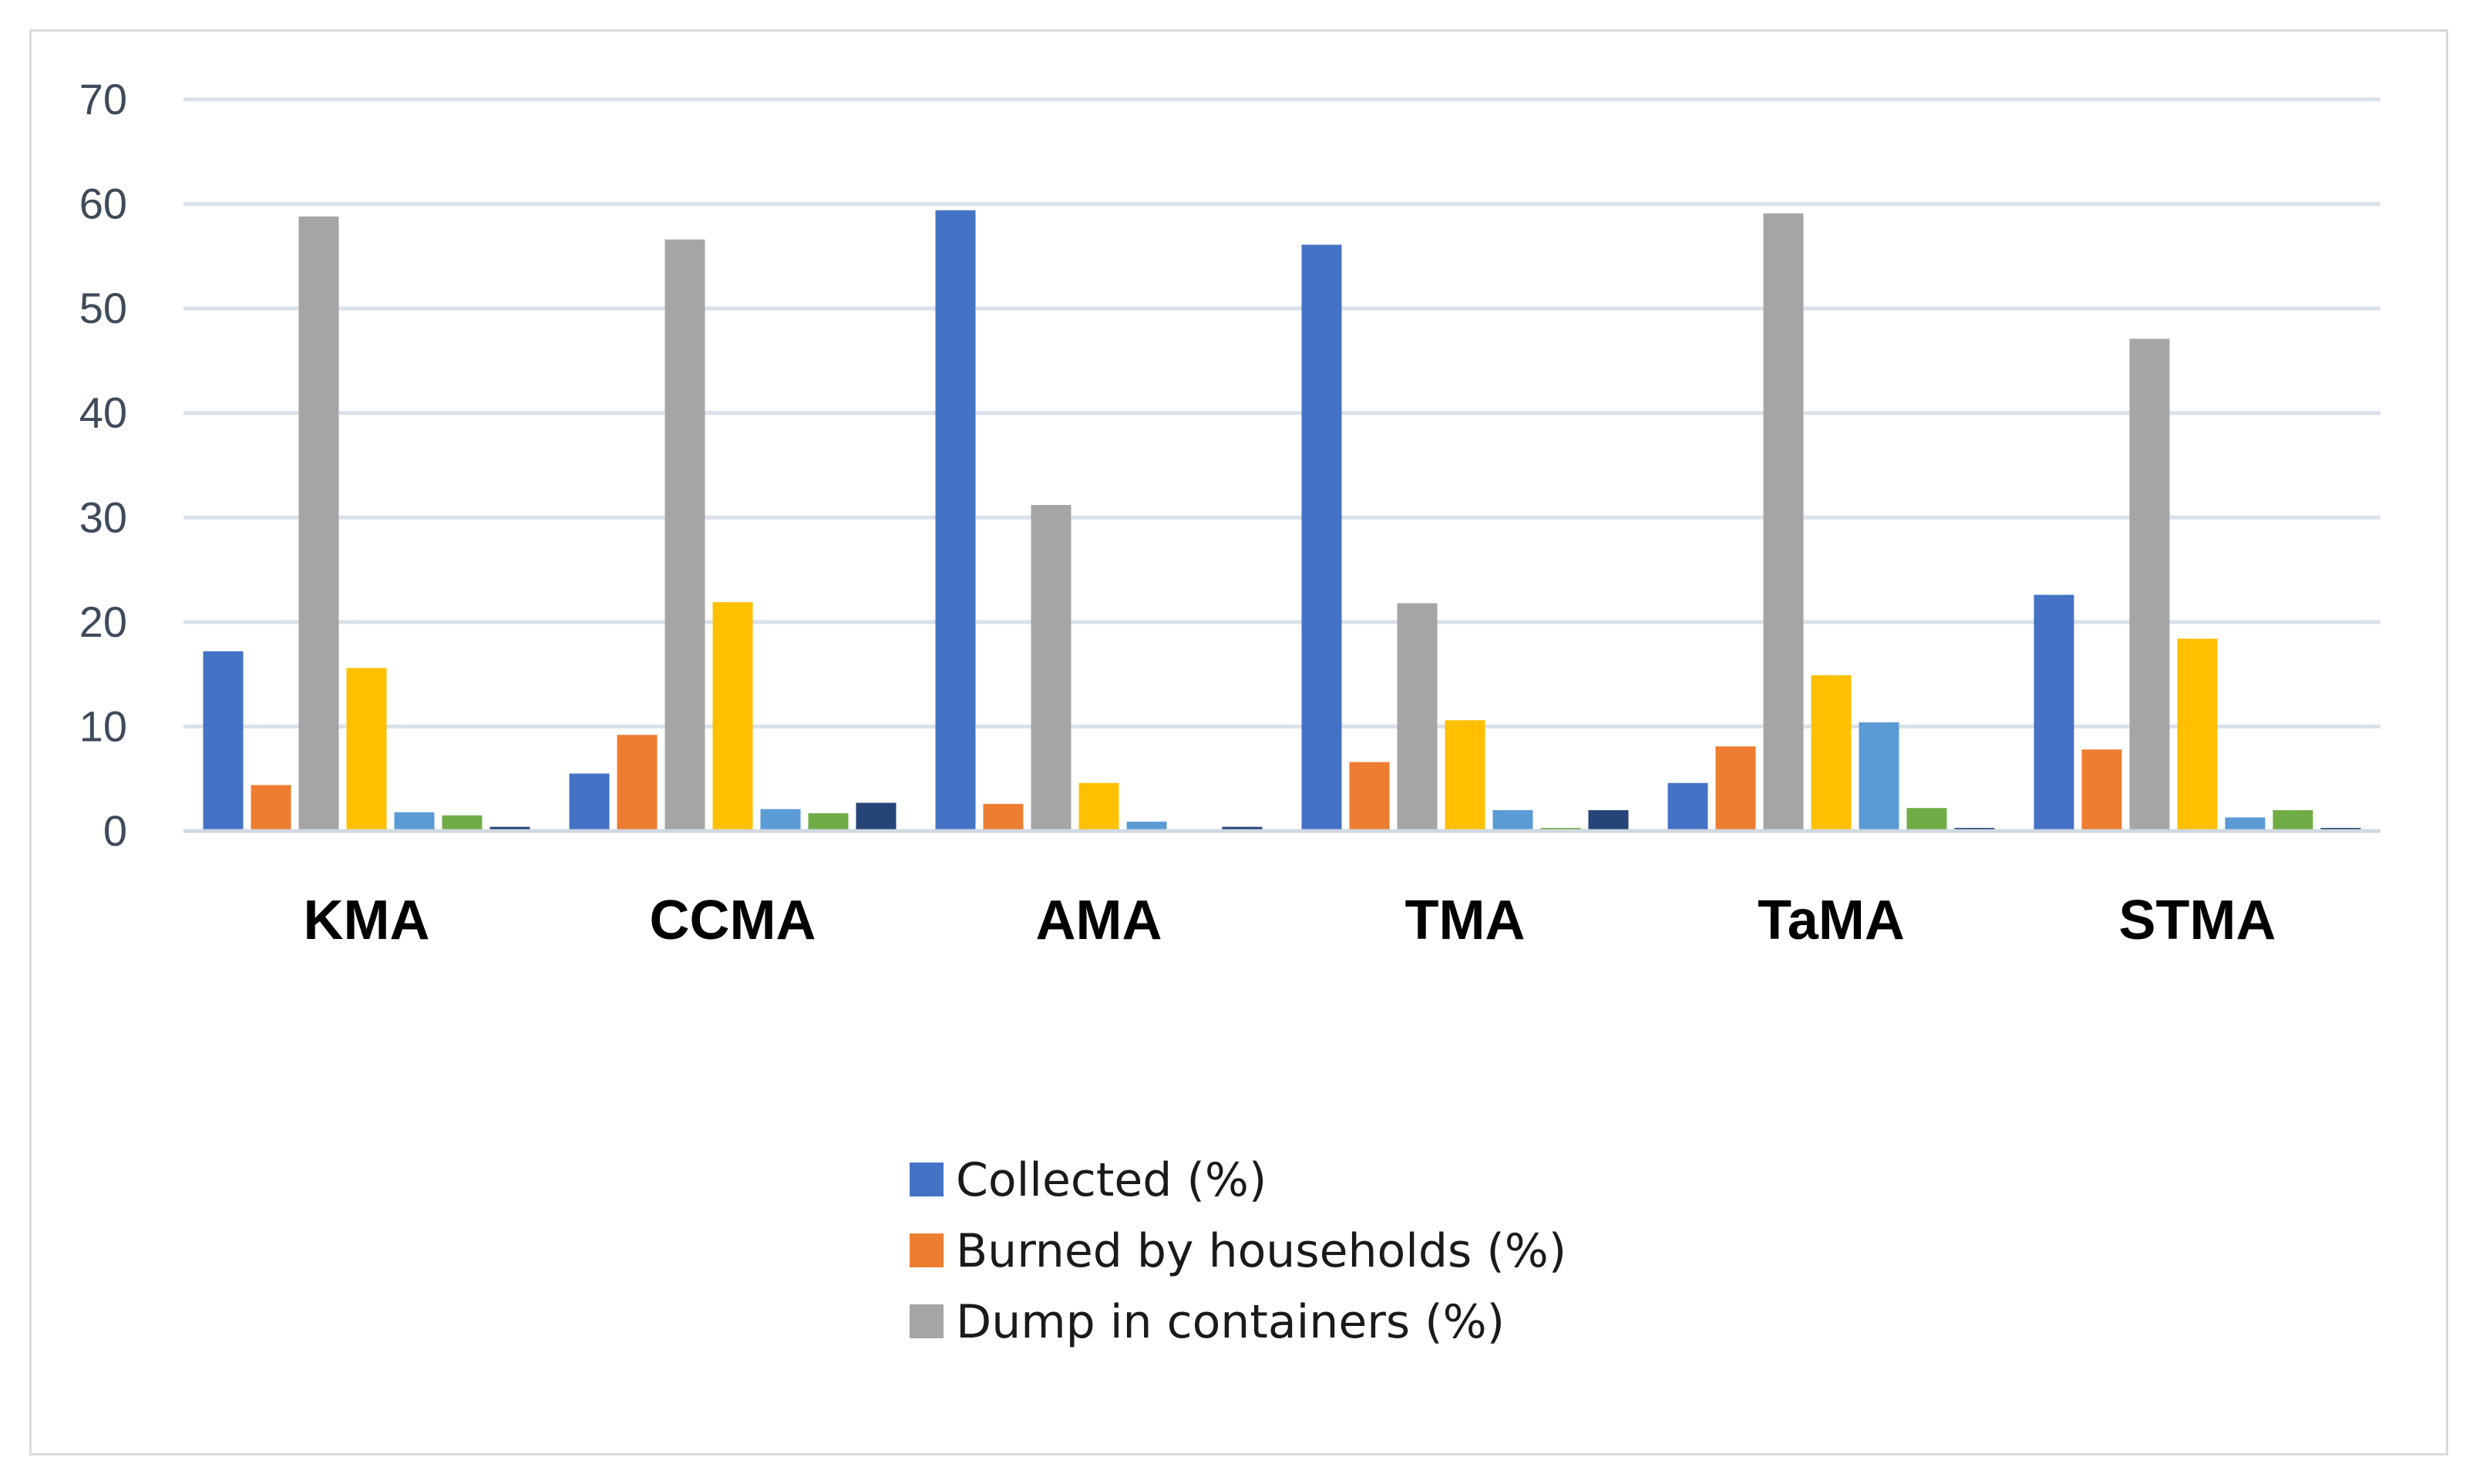  What do you see at coordinates (1831, 921) in the screenshot?
I see `category-label: TaMA` at bounding box center [1831, 921].